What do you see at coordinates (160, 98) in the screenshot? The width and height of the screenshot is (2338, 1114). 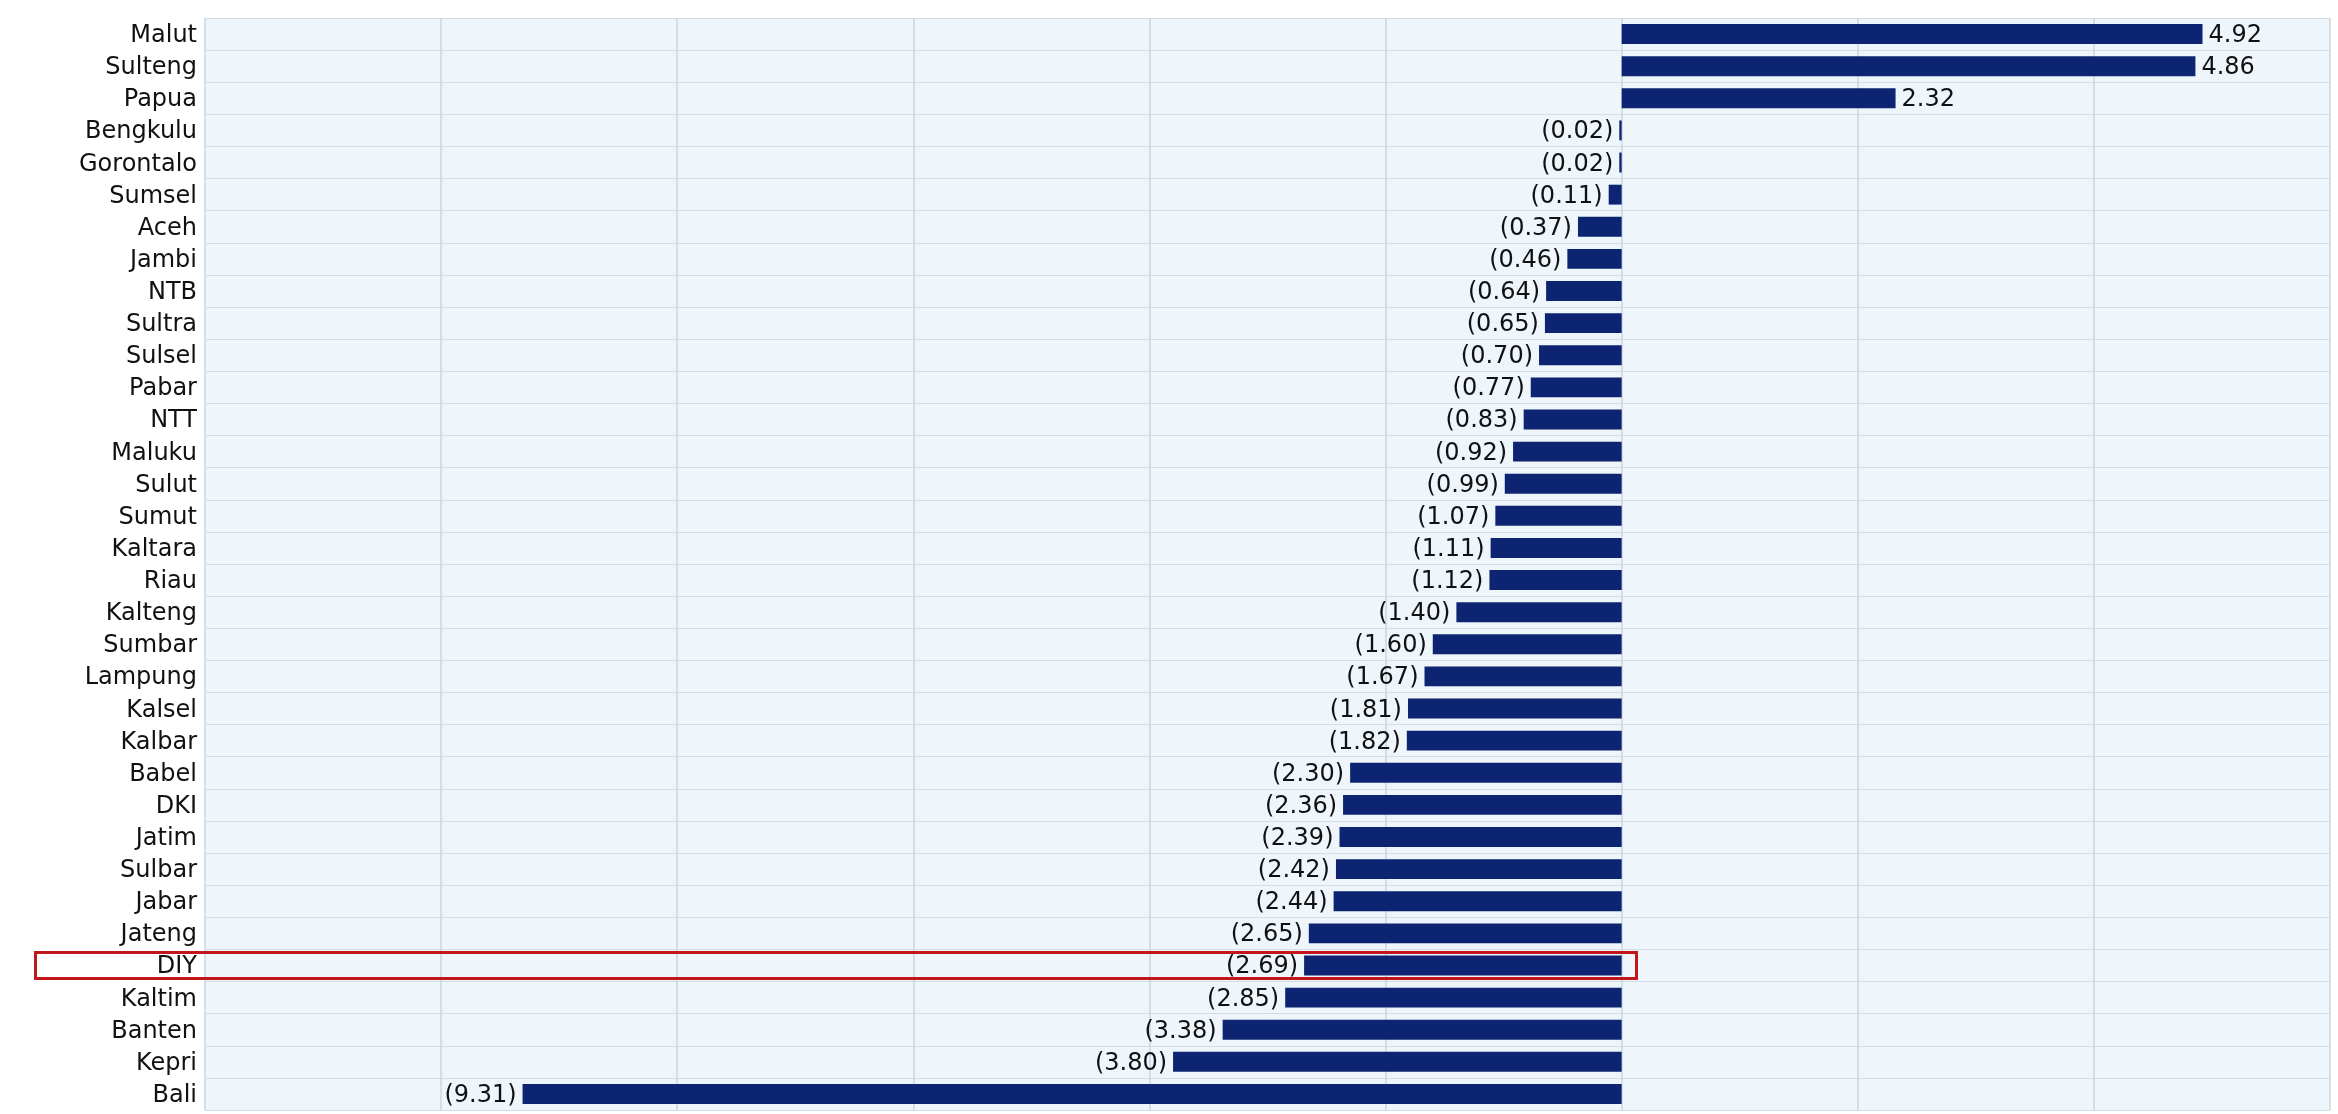 I see `y-tick-label: Papua` at bounding box center [160, 98].